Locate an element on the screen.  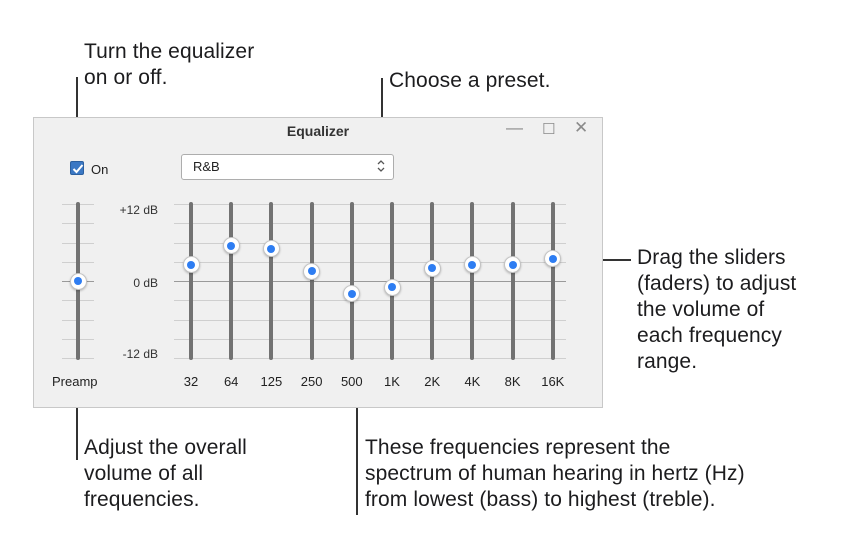
band-64-slider-track is located at coordinates (231, 281).